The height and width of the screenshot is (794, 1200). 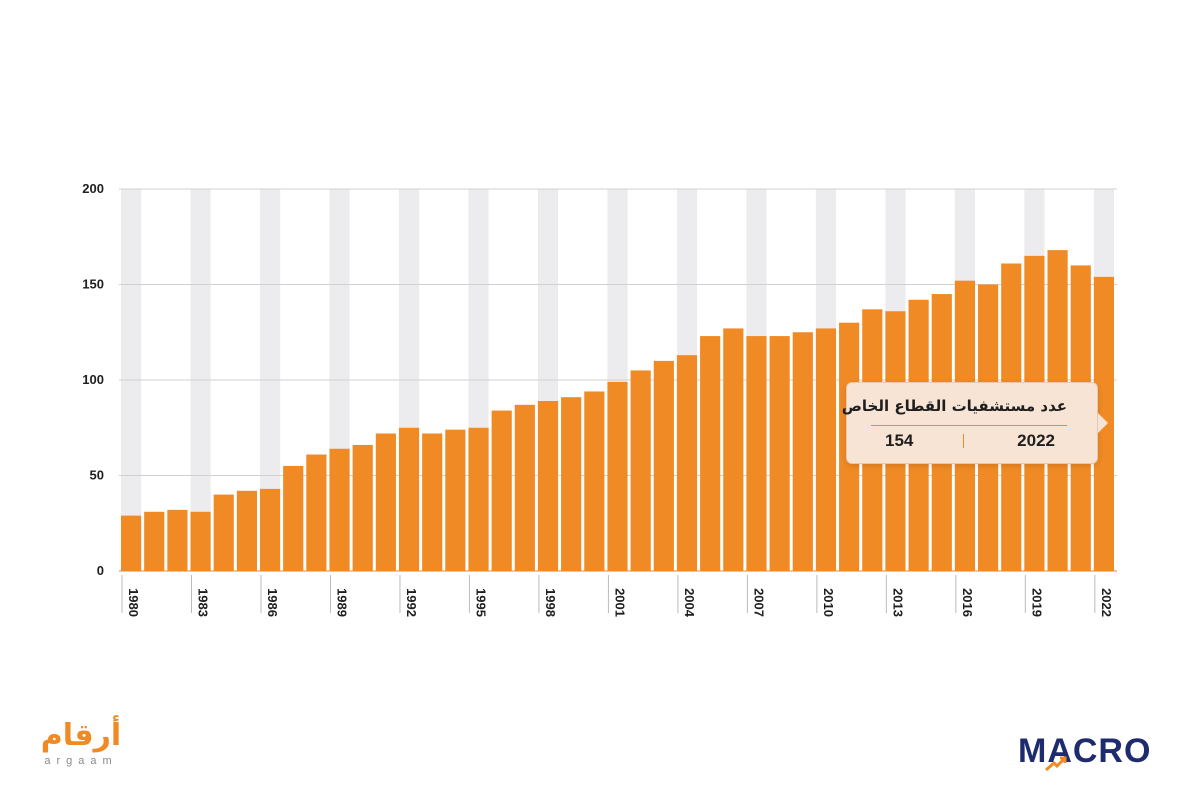 What do you see at coordinates (967, 602) in the screenshot?
I see `x-tick-label: 2016` at bounding box center [967, 602].